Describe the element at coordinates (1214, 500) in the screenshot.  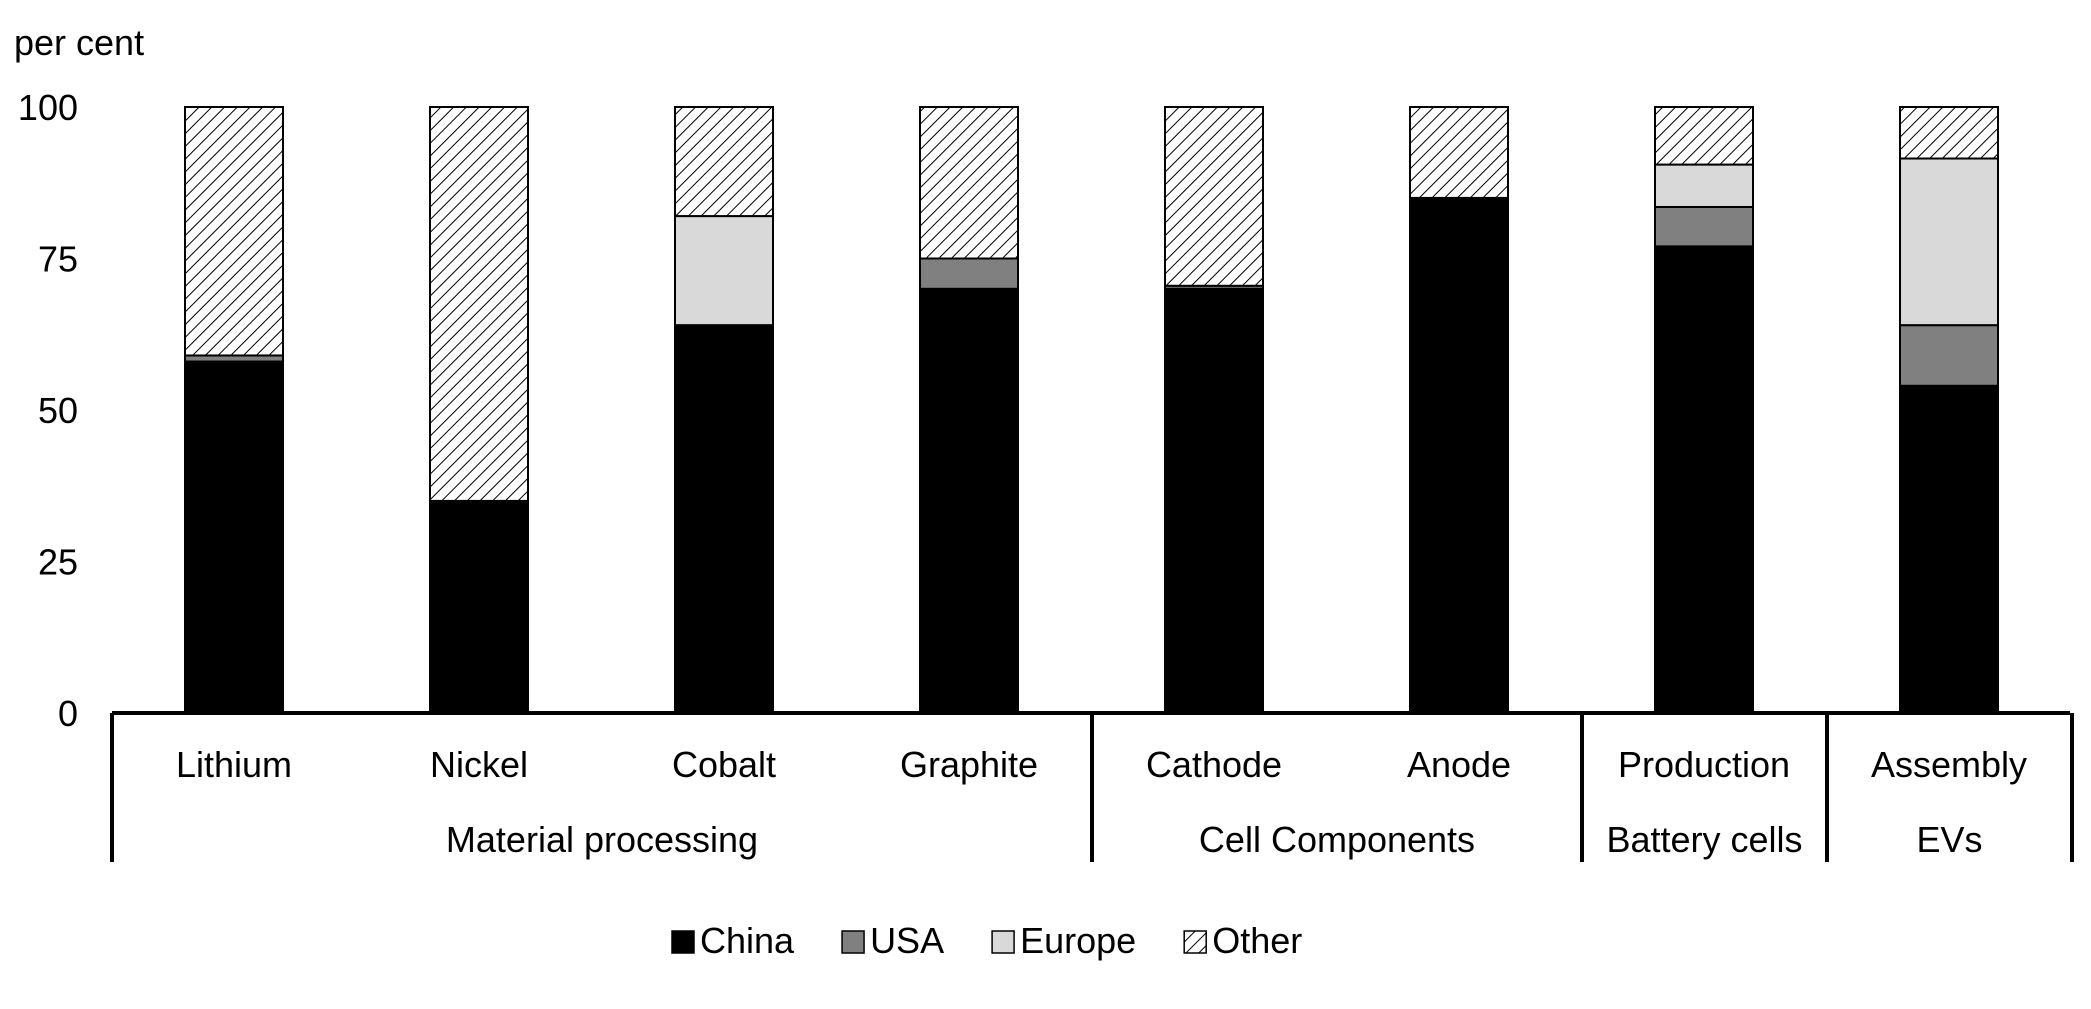
I see `bar-cathode-china` at that location.